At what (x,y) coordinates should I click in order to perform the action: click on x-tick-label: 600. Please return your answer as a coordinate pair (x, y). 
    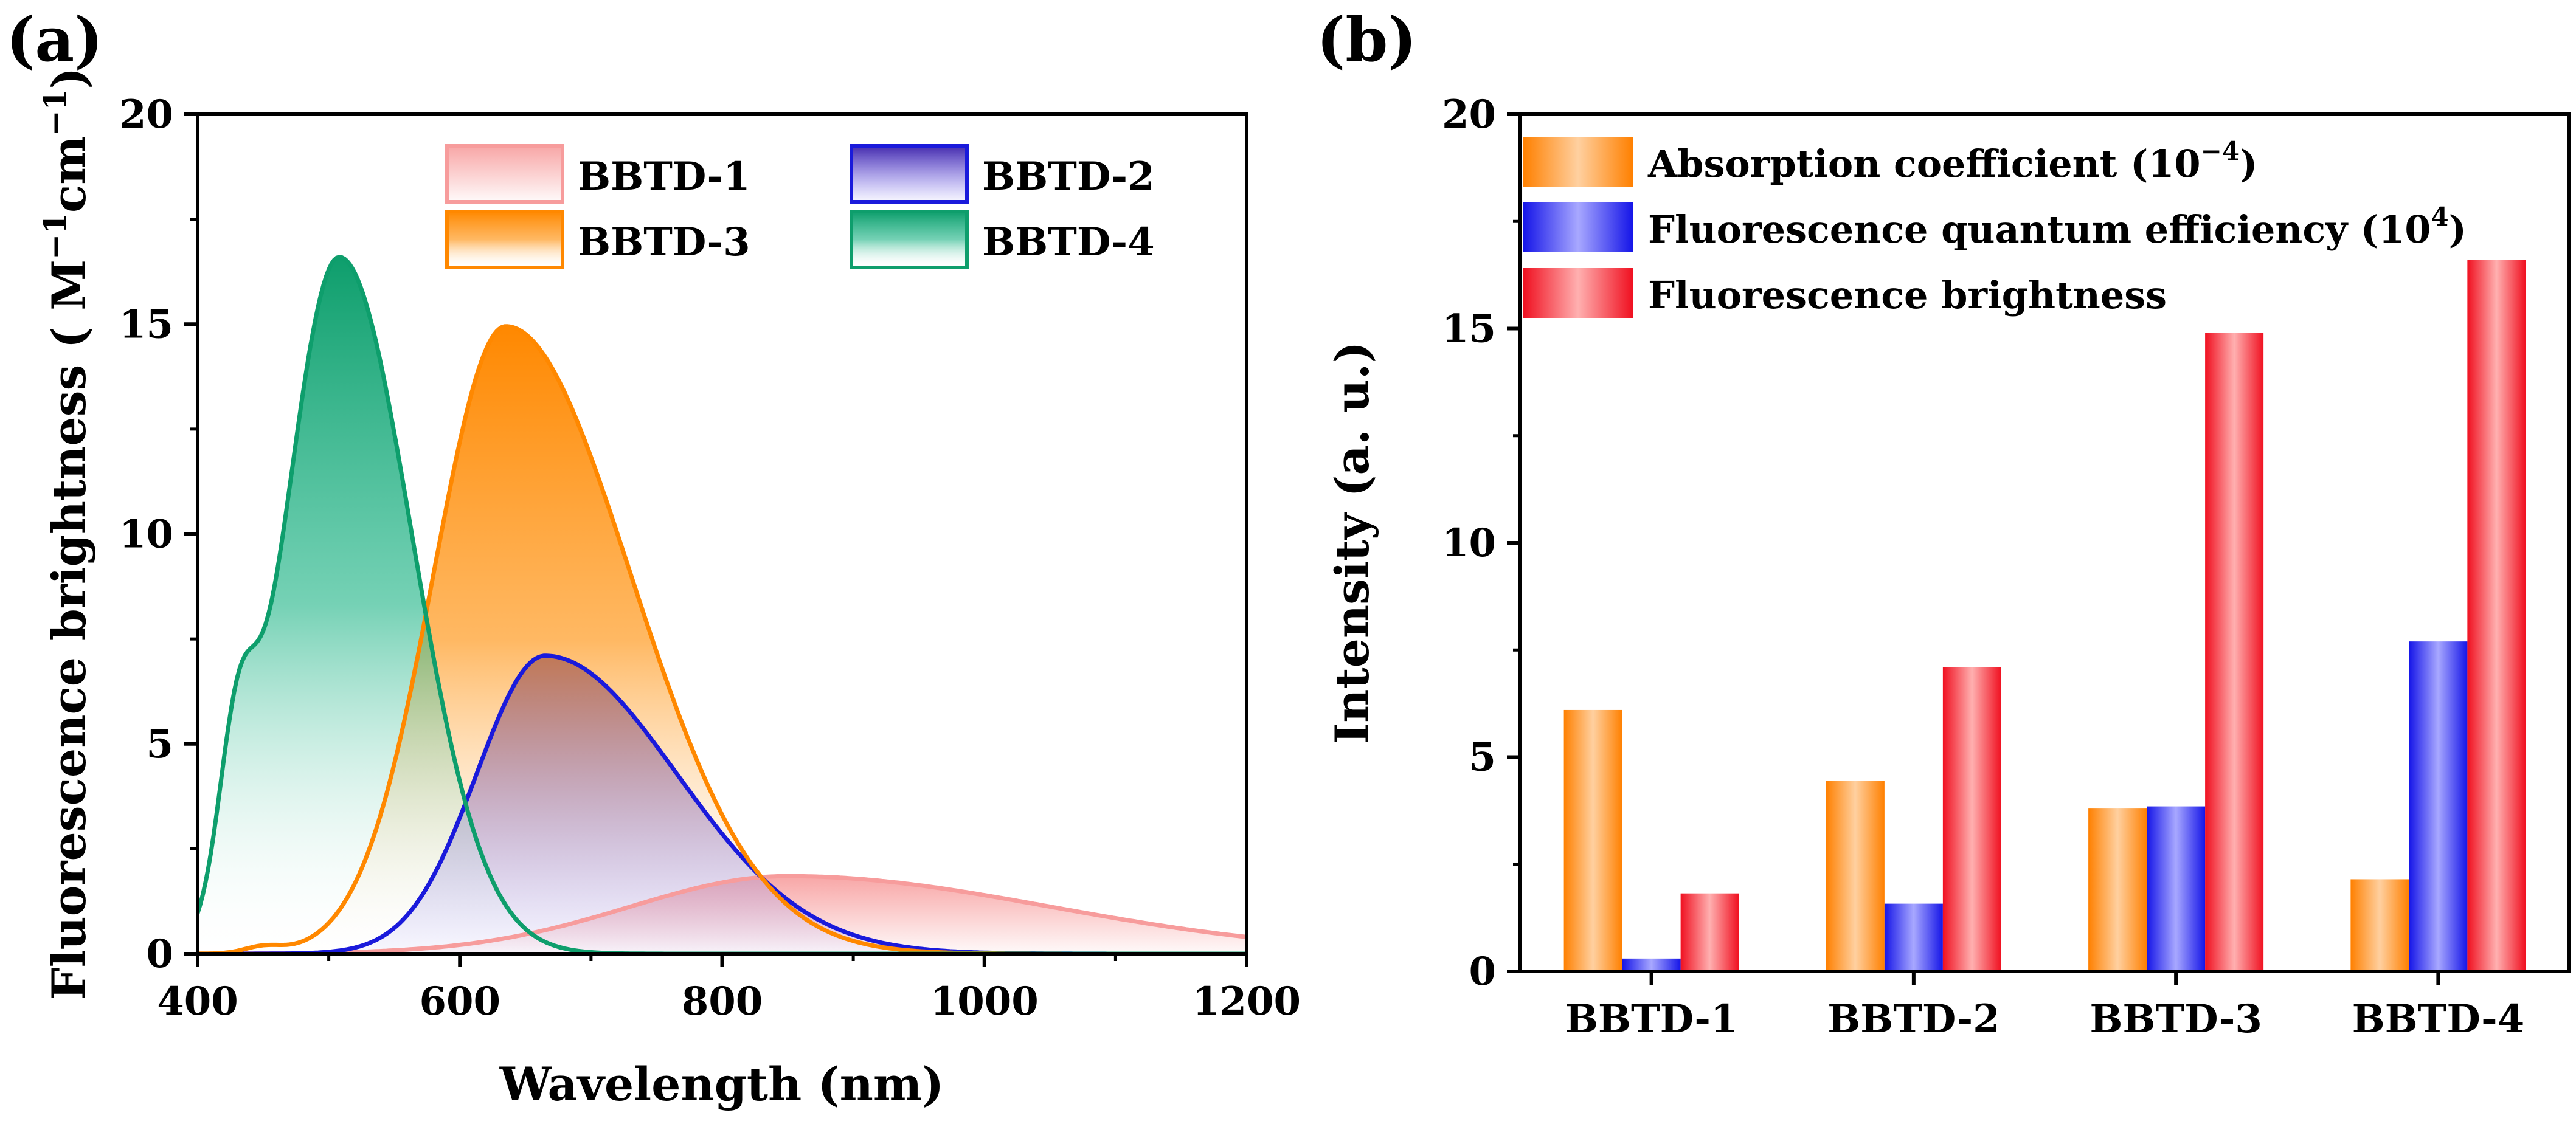
    Looking at the image, I should click on (459, 1001).